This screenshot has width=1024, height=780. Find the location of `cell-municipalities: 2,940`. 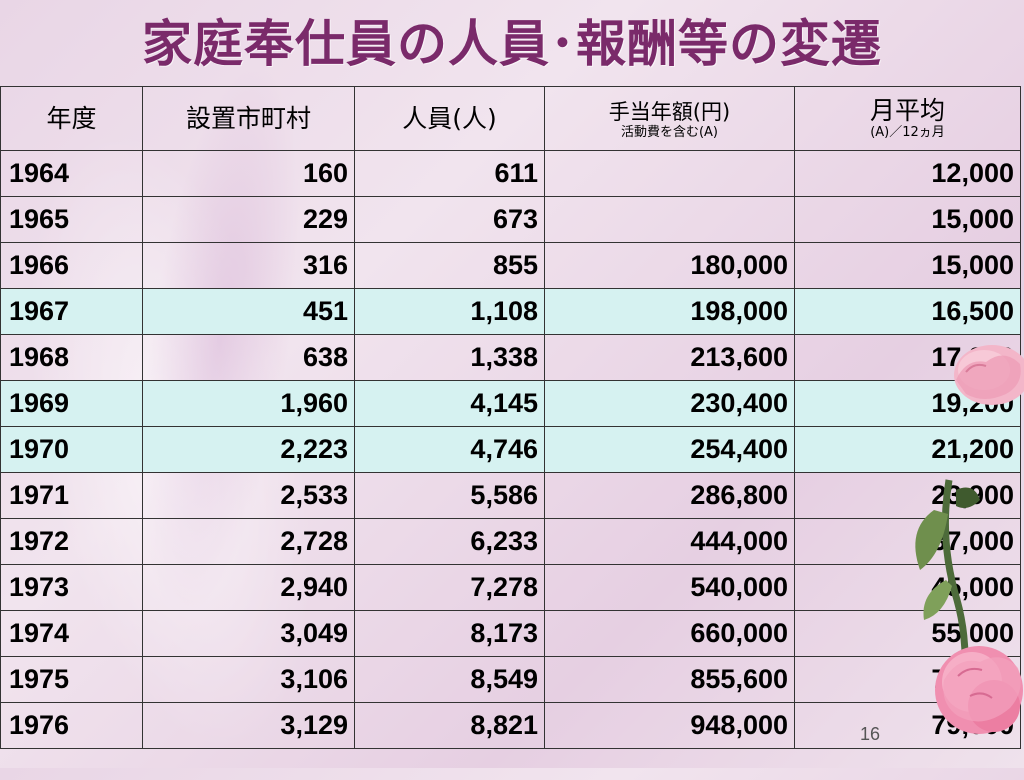

cell-municipalities: 2,940 is located at coordinates (248, 587).